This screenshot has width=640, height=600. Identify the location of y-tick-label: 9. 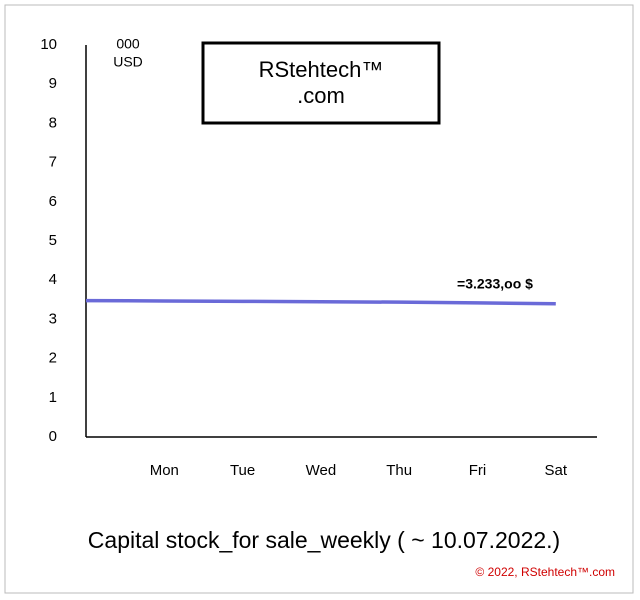
(53, 83).